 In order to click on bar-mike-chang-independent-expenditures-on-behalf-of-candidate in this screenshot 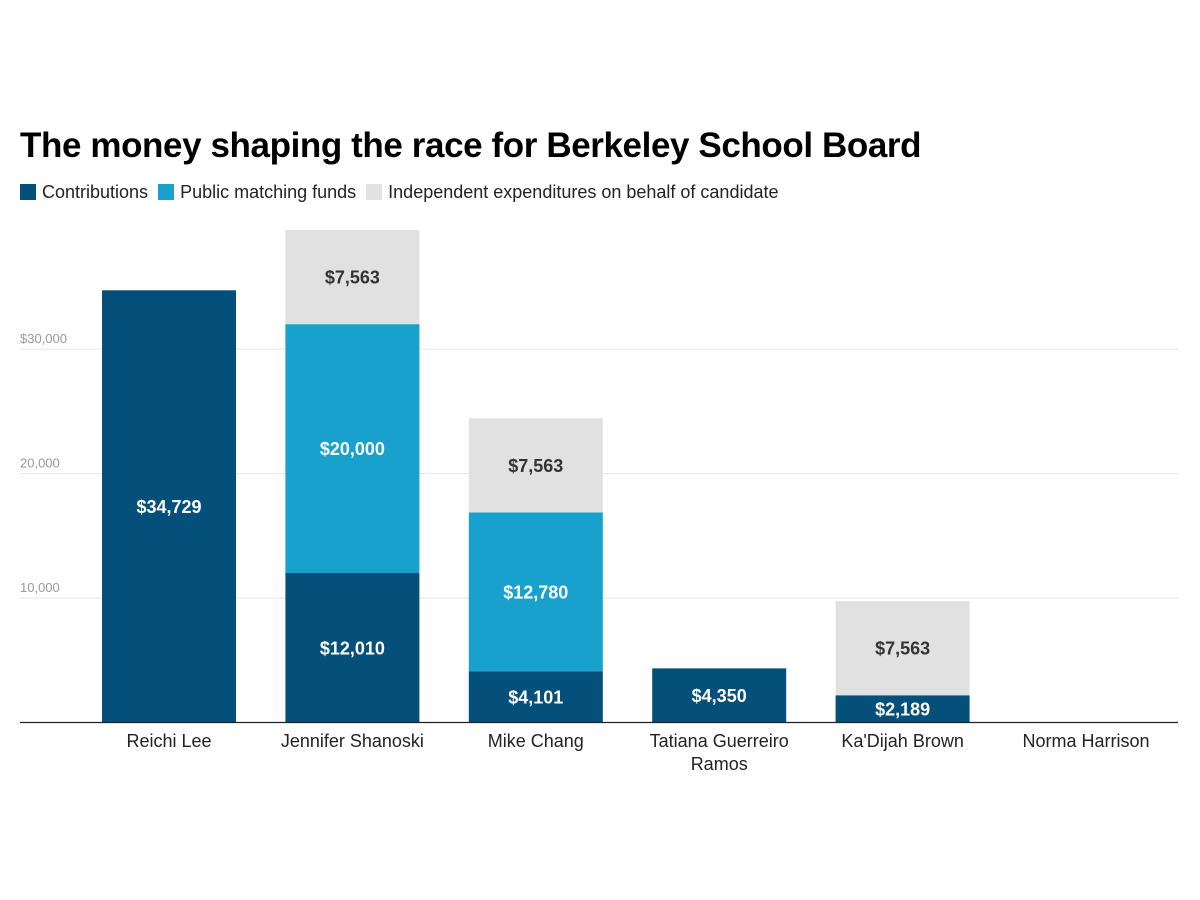, I will do `click(535, 465)`.